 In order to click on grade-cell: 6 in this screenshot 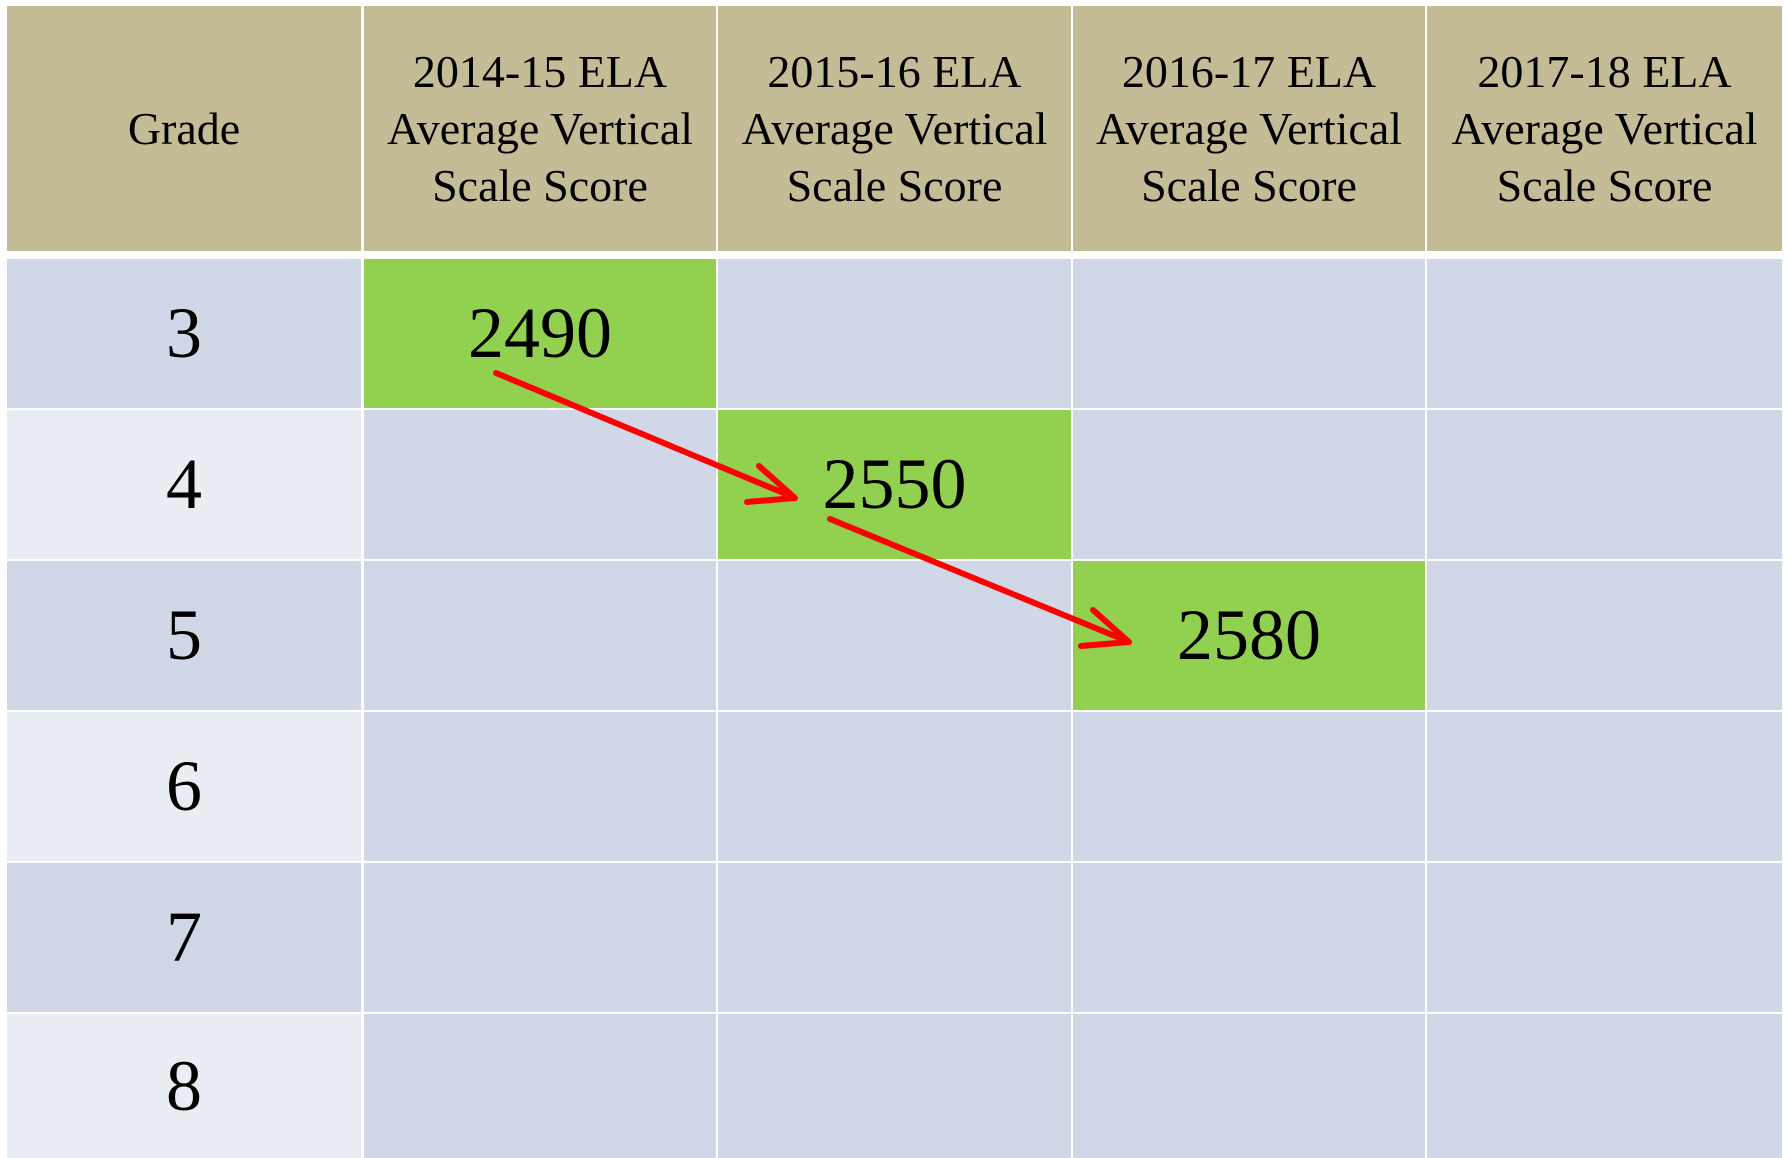, I will do `click(184, 786)`.